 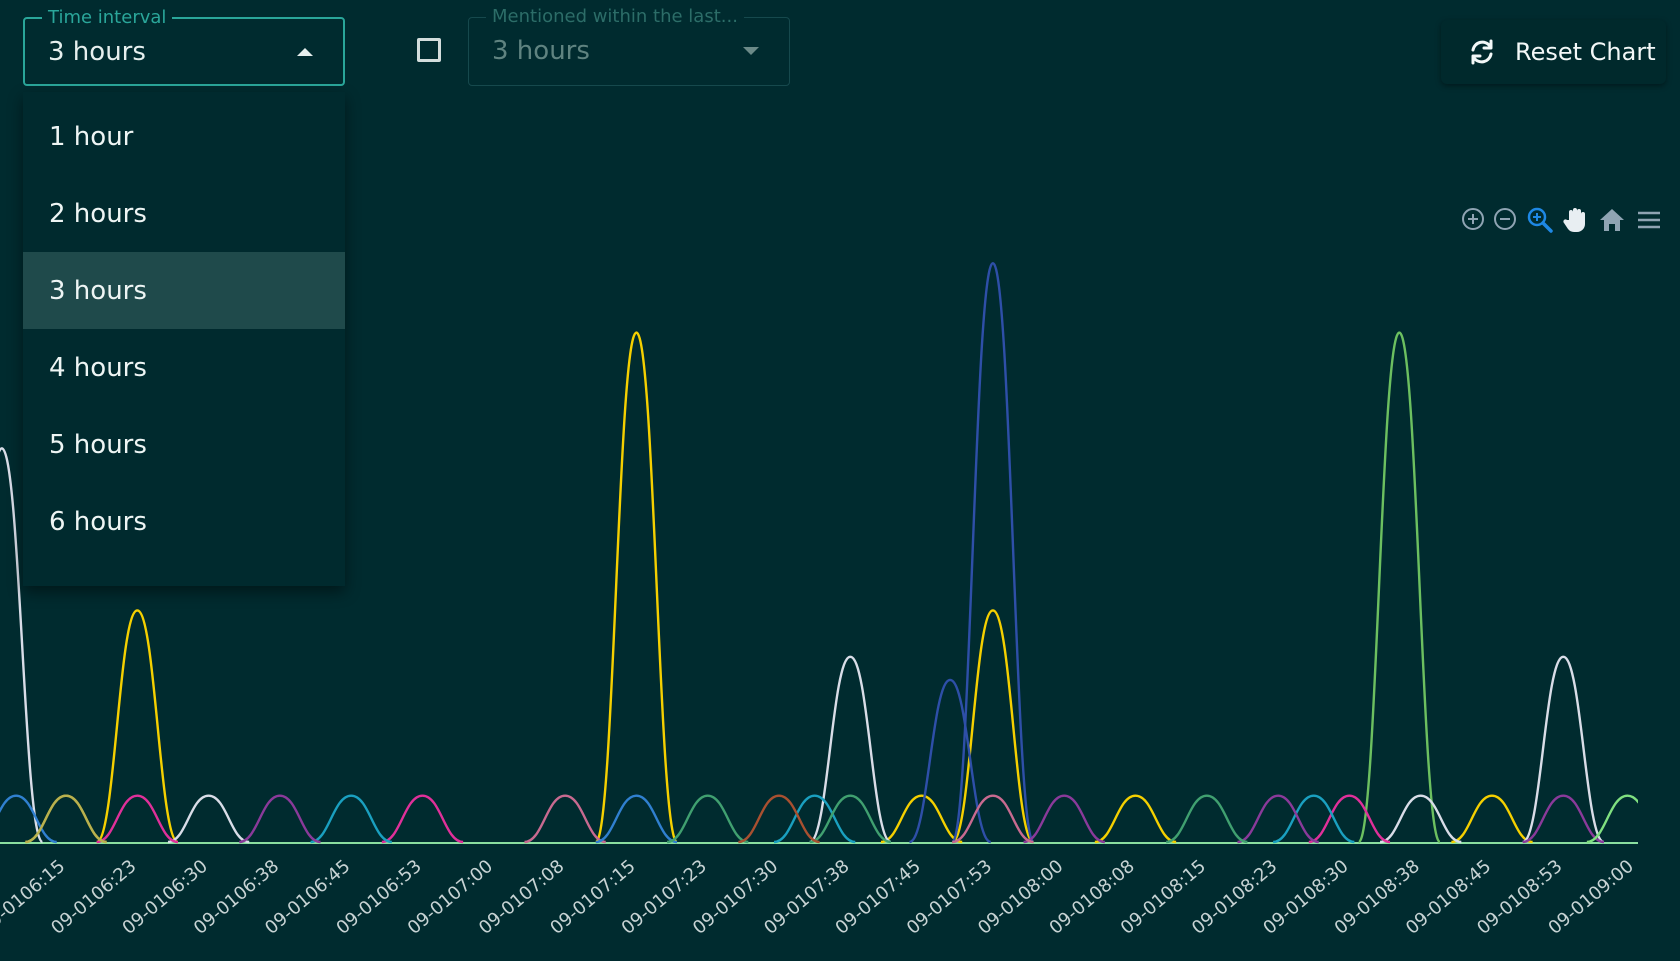 What do you see at coordinates (97, 52) in the screenshot?
I see `time-interval-value: 3 hours` at bounding box center [97, 52].